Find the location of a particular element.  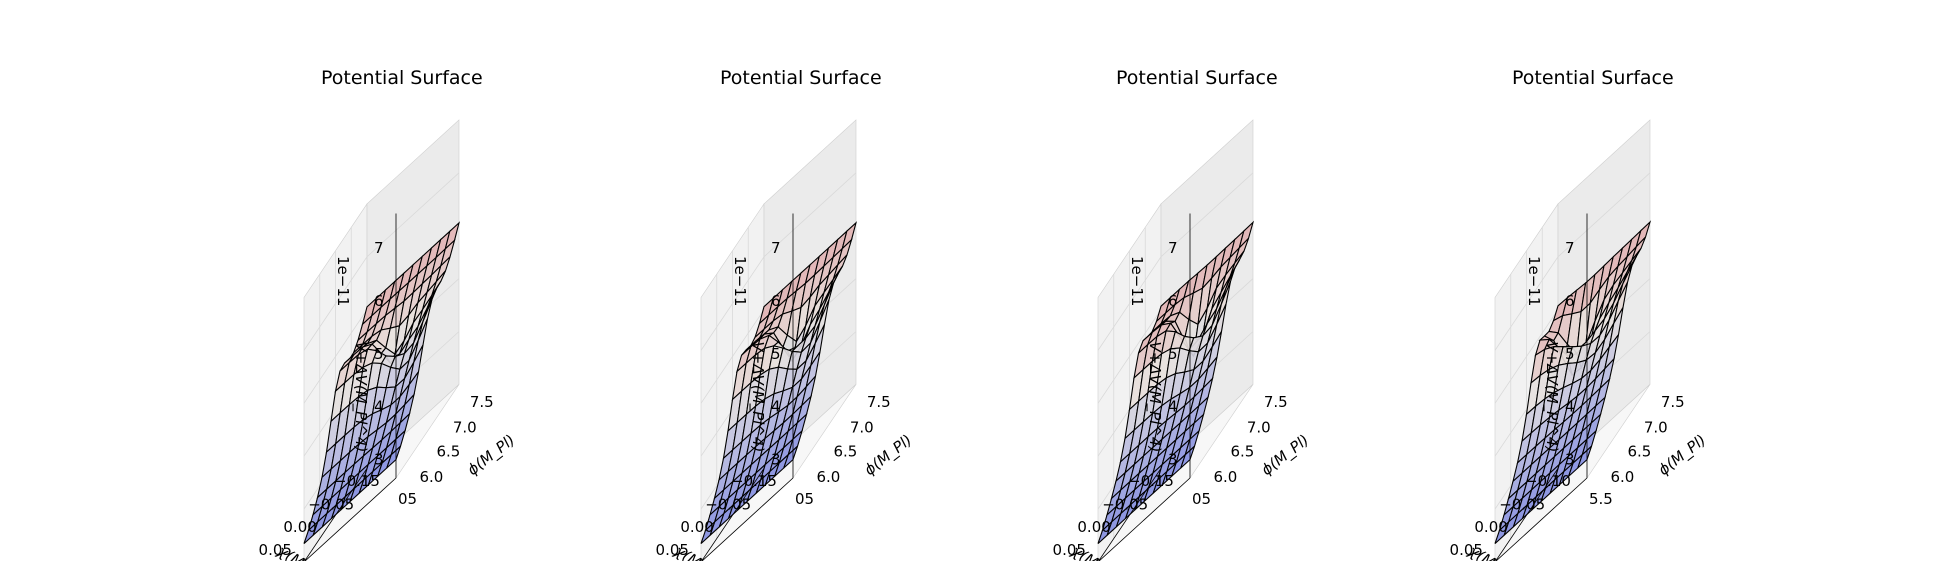

y-tick-label: 5.5 is located at coordinates (1601, 499).